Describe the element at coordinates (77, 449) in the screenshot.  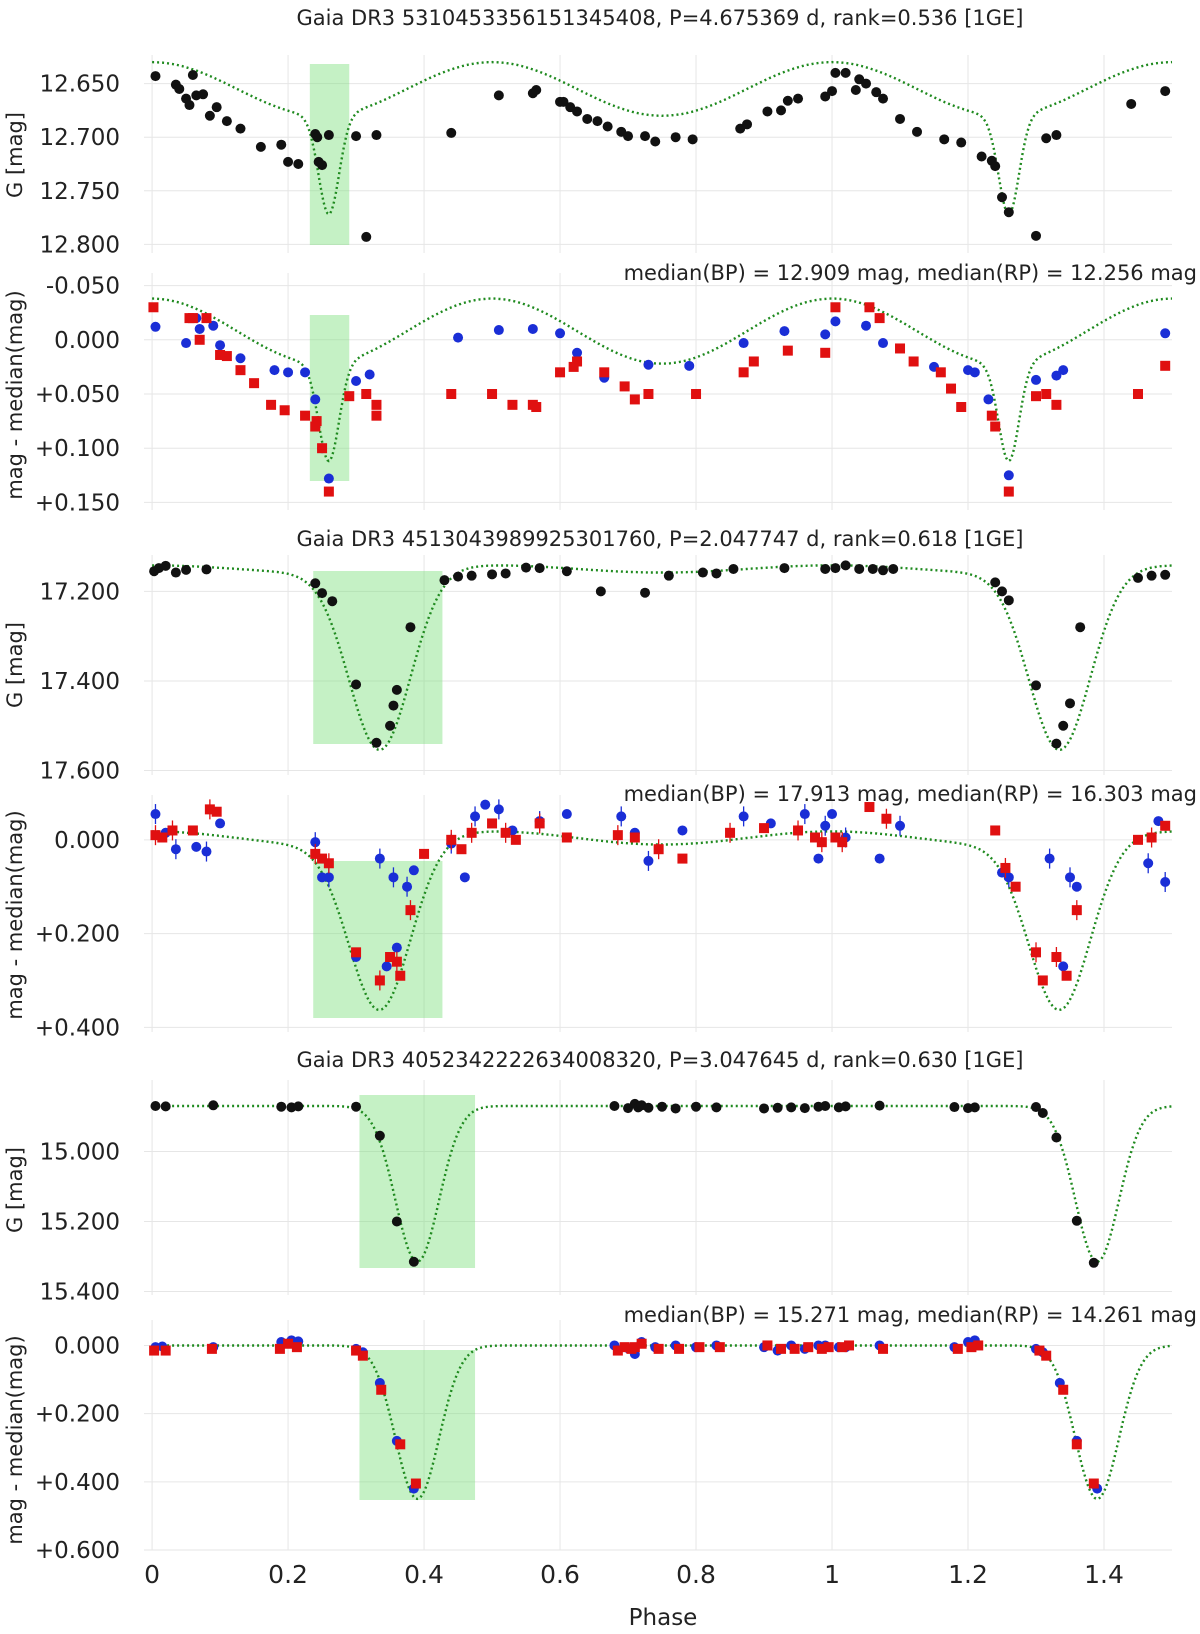
I see `y-tick-label: +0.100` at that location.